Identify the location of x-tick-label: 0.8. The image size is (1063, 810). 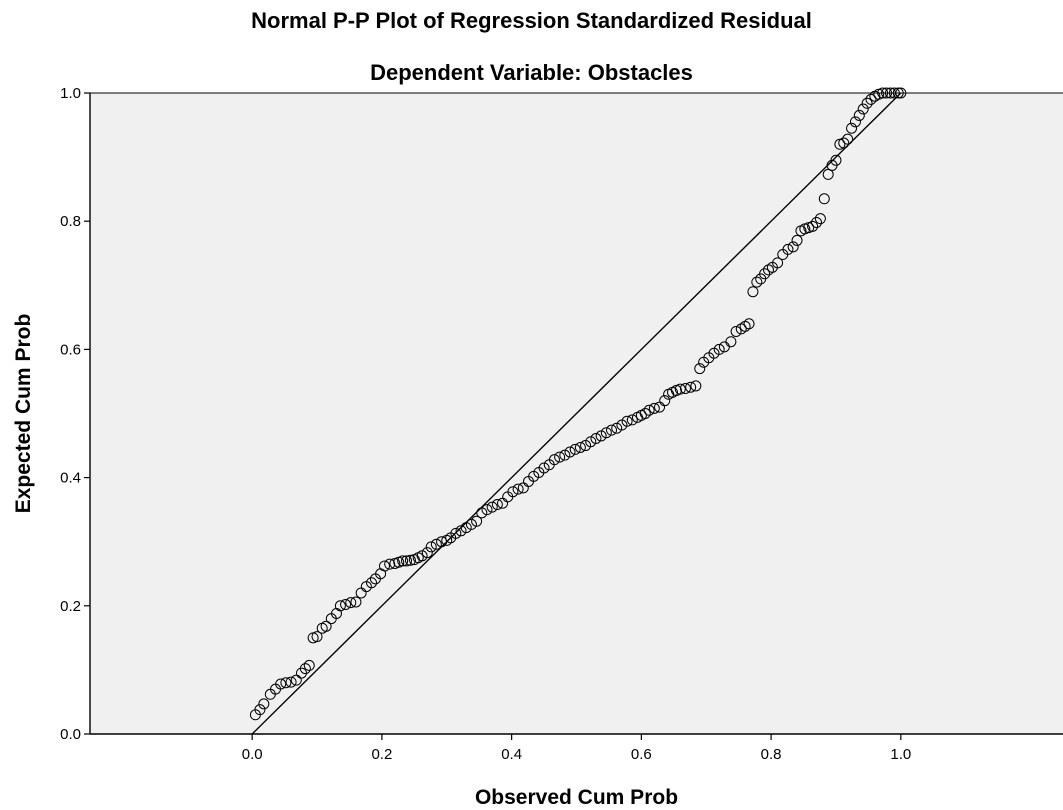
(771, 754).